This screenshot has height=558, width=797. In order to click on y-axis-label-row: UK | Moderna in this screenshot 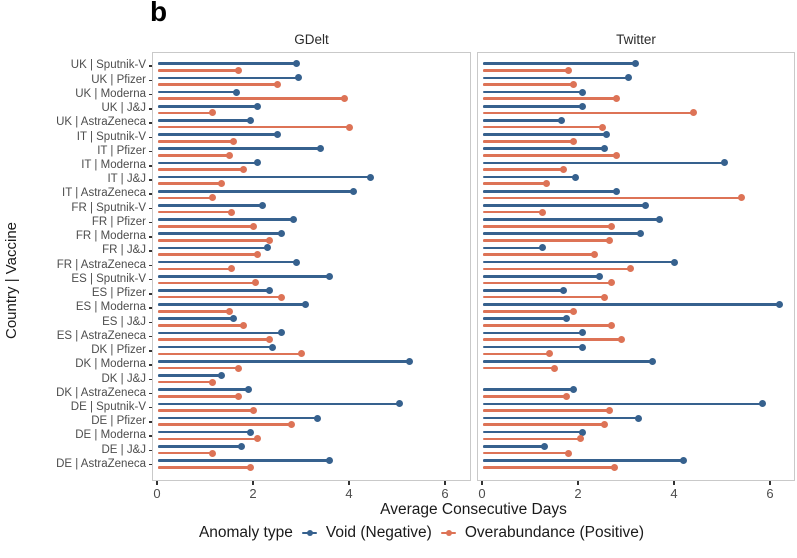, I will do `click(76, 94)`.